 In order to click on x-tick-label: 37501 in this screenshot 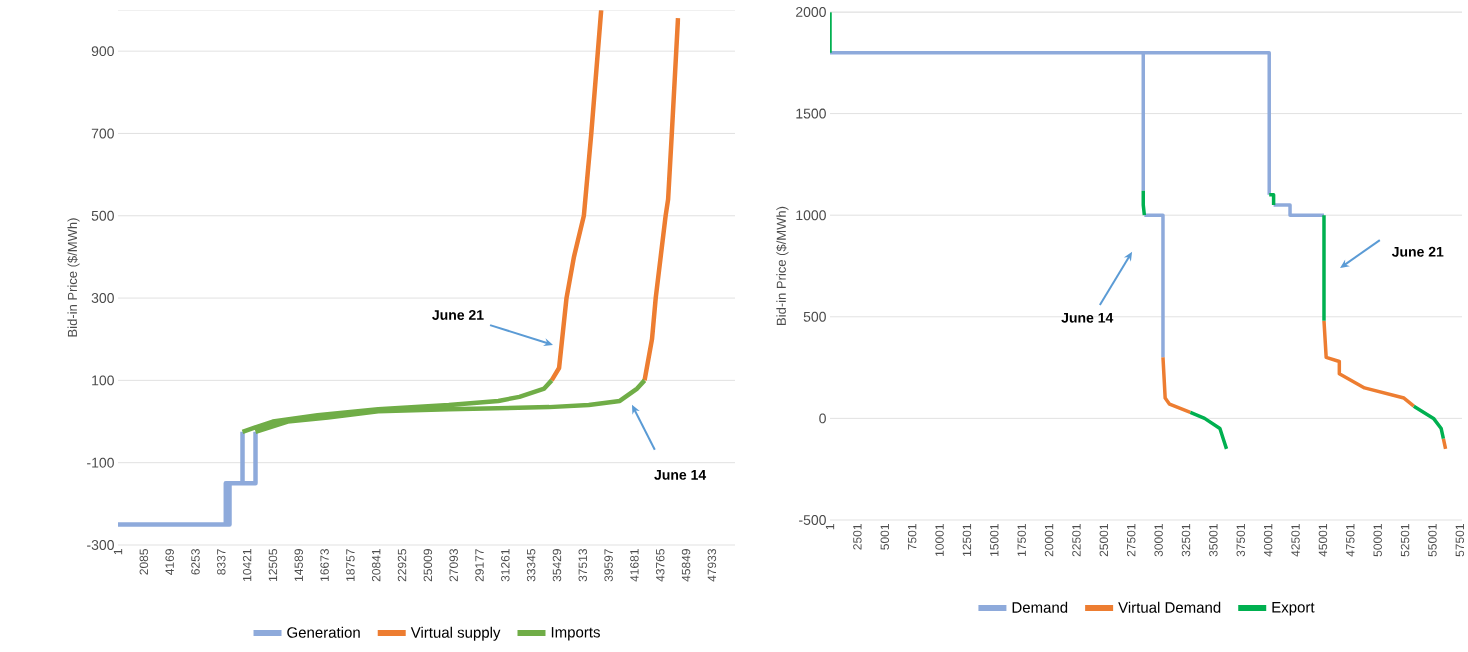, I will do `click(1240, 540)`.